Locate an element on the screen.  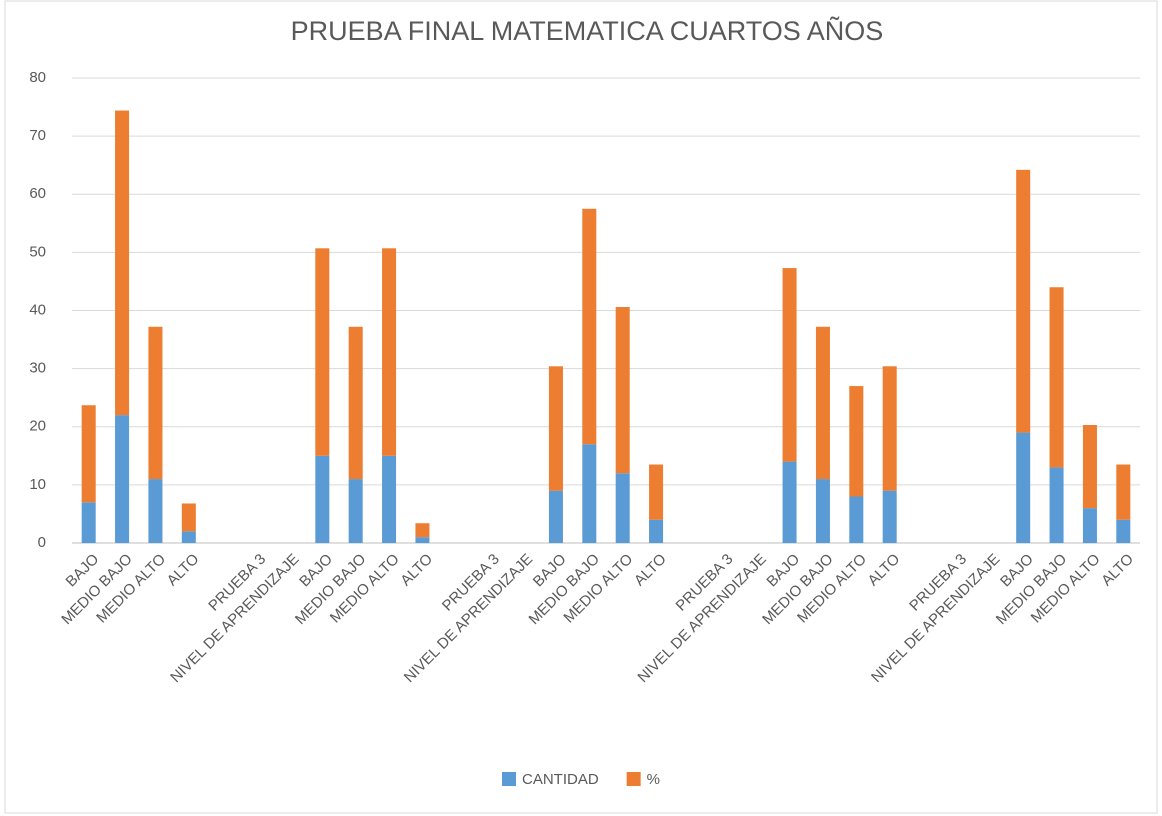
y-tick-label: 50 is located at coordinates (37, 251).